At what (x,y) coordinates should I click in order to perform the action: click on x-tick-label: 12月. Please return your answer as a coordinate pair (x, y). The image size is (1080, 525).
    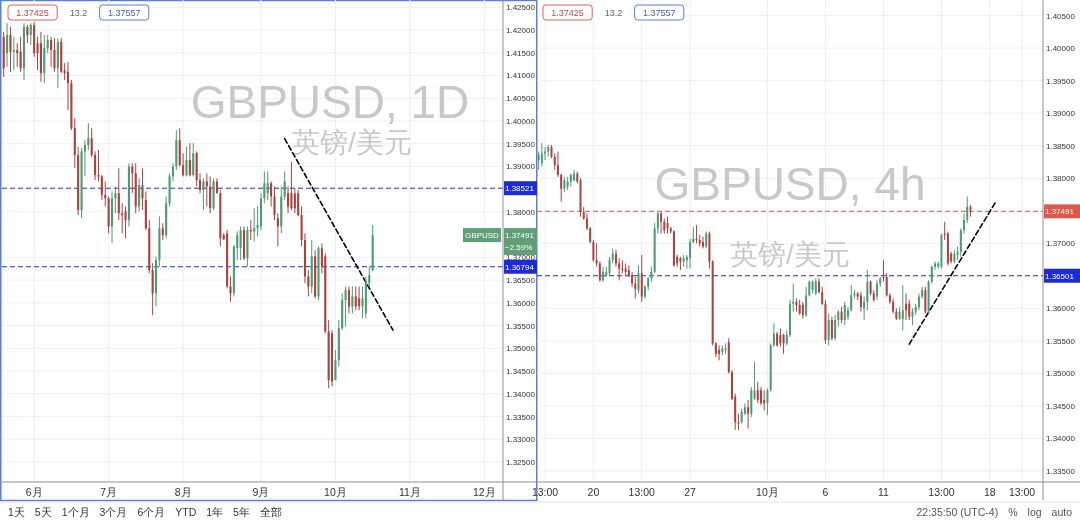
    Looking at the image, I should click on (484, 492).